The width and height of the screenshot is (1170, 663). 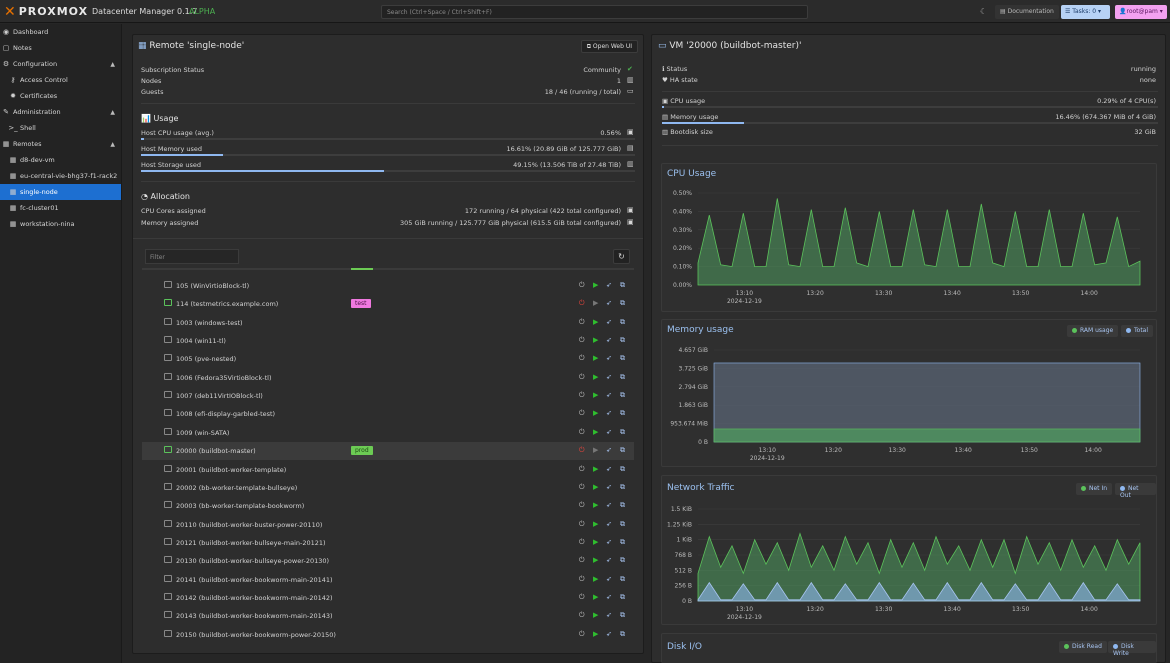 I want to click on search-input: Search (Ctrl+Space / Ctrl+Shift+F), so click(x=594, y=12).